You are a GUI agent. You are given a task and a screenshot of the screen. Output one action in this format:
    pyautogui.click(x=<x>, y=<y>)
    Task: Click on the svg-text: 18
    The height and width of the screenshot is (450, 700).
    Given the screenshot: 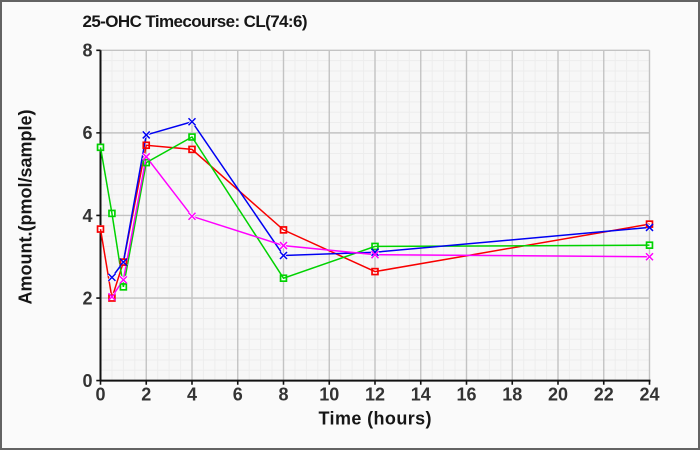 What is the action you would take?
    pyautogui.click(x=512, y=395)
    